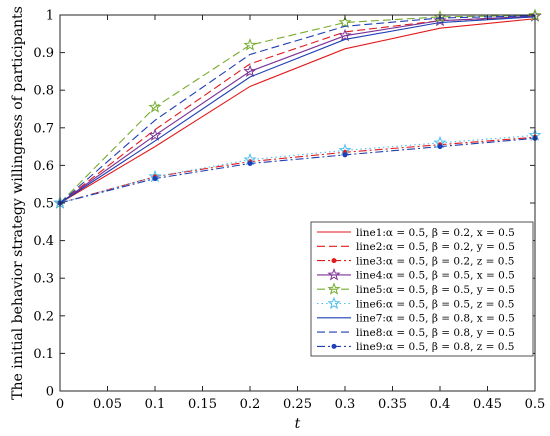  Describe the element at coordinates (60, 404) in the screenshot. I see `x-tick-label: 0` at that location.